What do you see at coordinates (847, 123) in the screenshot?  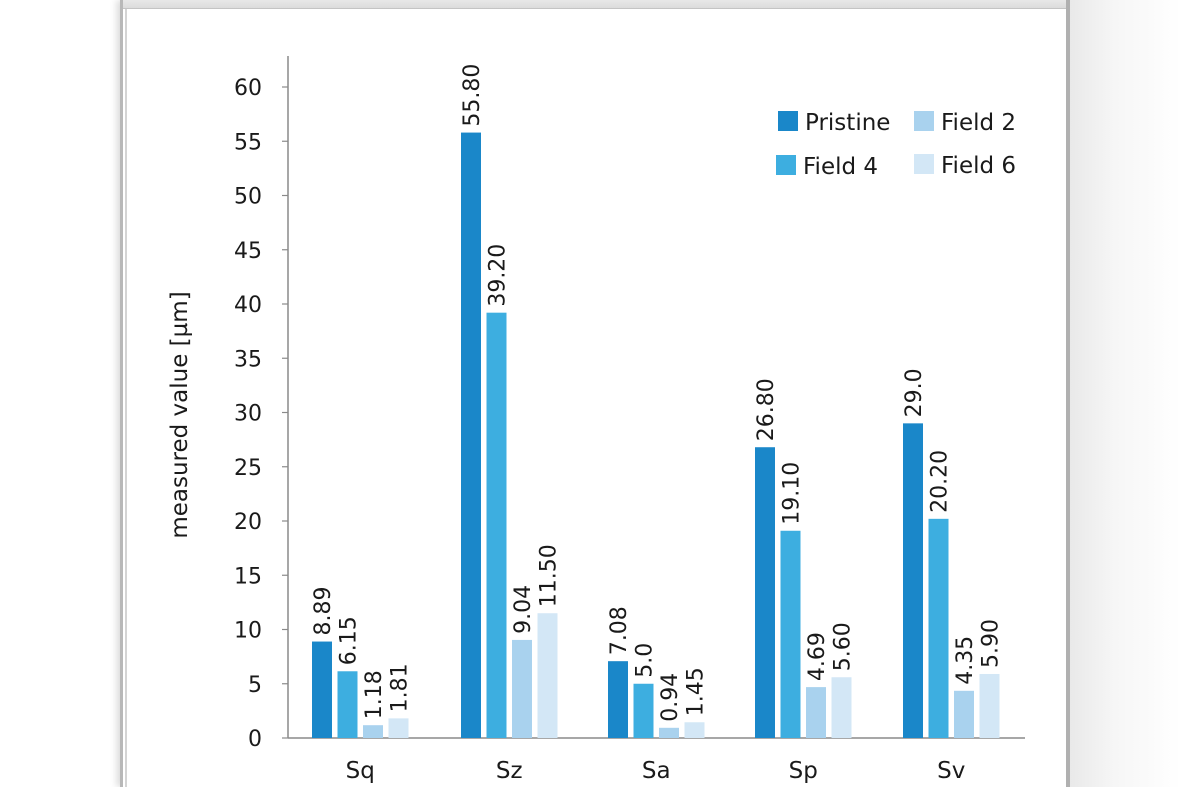 I see `legend-label: Pristine` at bounding box center [847, 123].